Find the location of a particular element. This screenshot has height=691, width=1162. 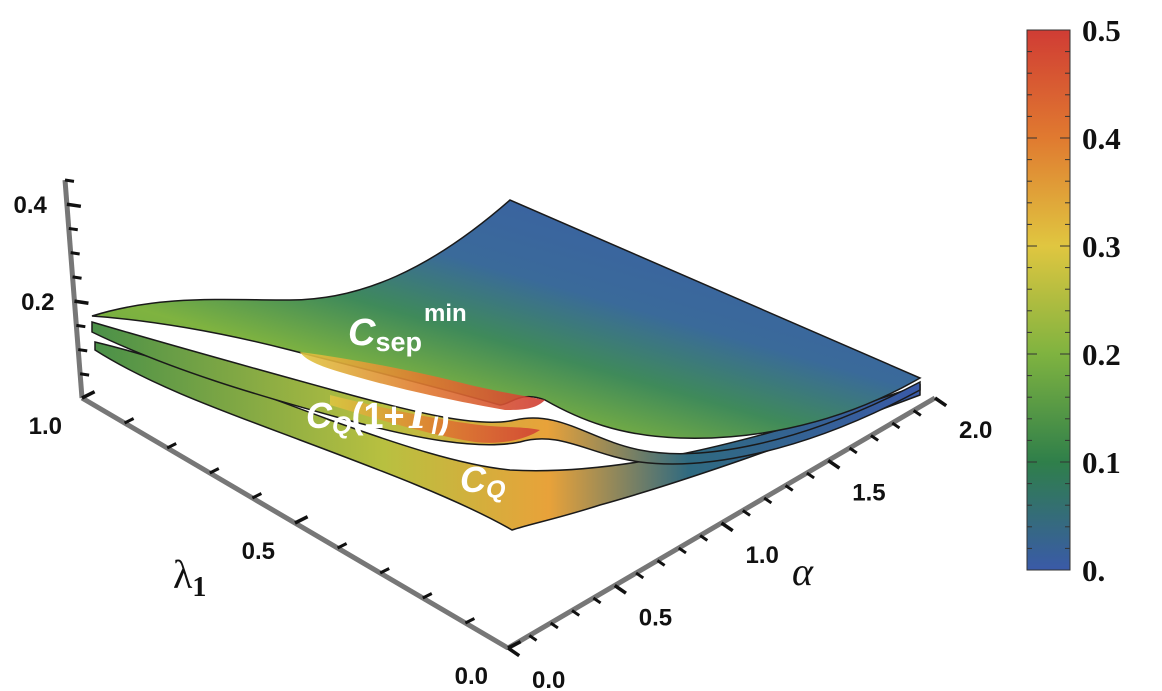

colorbar-tick-label: 0. is located at coordinates (1093, 570).